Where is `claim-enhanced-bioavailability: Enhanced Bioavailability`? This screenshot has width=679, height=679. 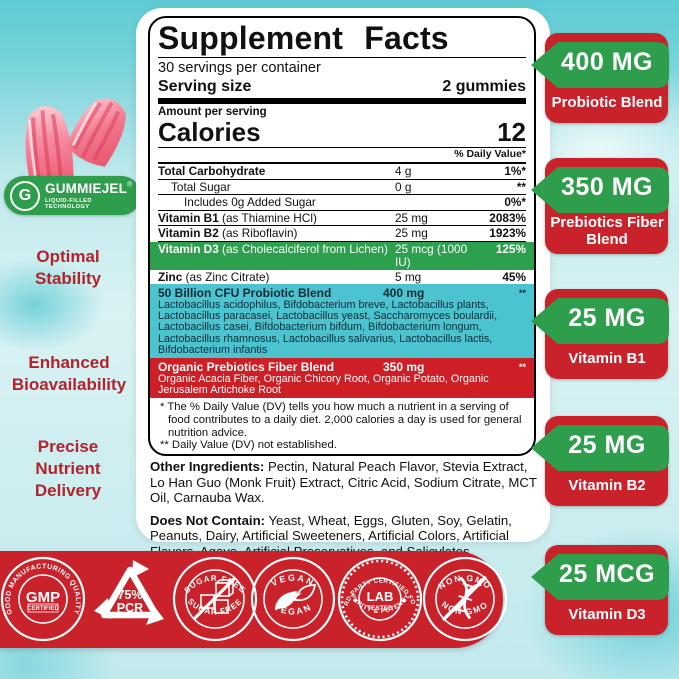
claim-enhanced-bioavailability: Enhanced Bioavailability is located at coordinates (69, 373).